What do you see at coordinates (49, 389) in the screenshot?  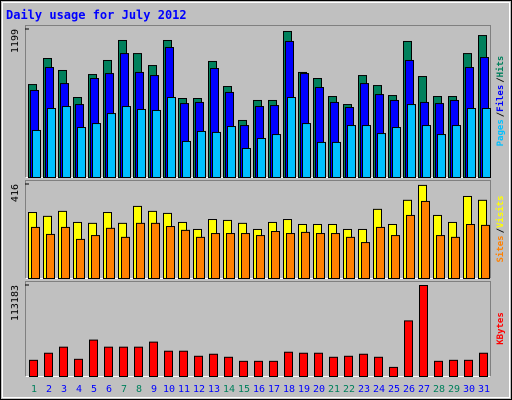 I see `x-tick-label: 2` at bounding box center [49, 389].